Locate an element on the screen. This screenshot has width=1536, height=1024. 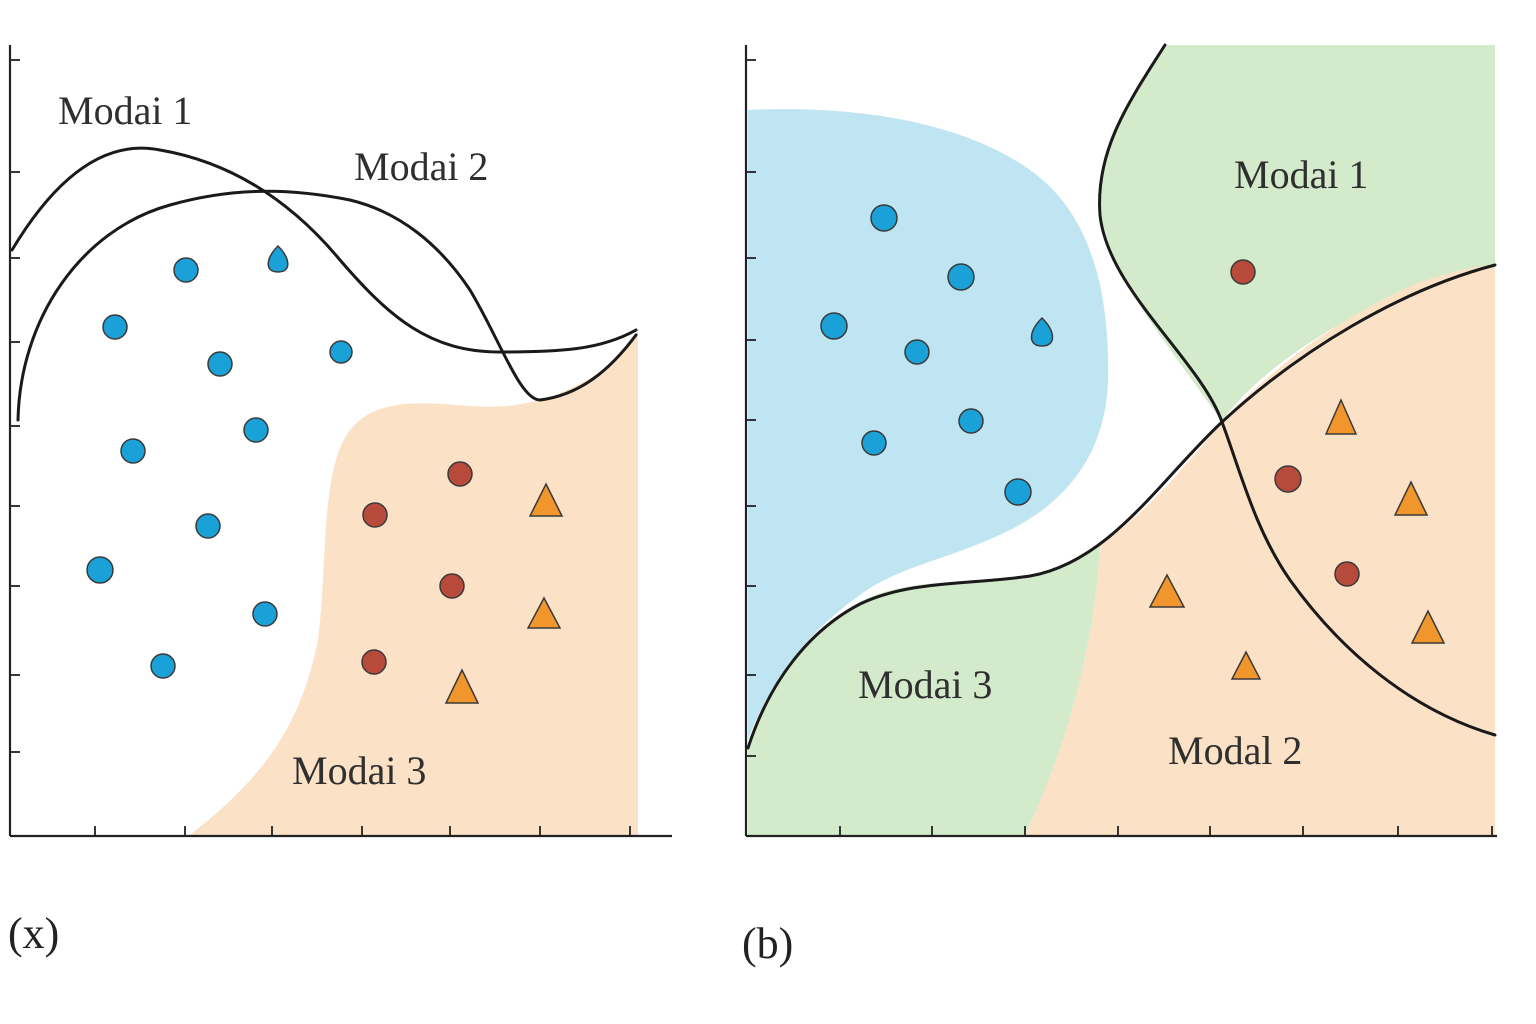
panel-a-red-points is located at coordinates (417, 568).